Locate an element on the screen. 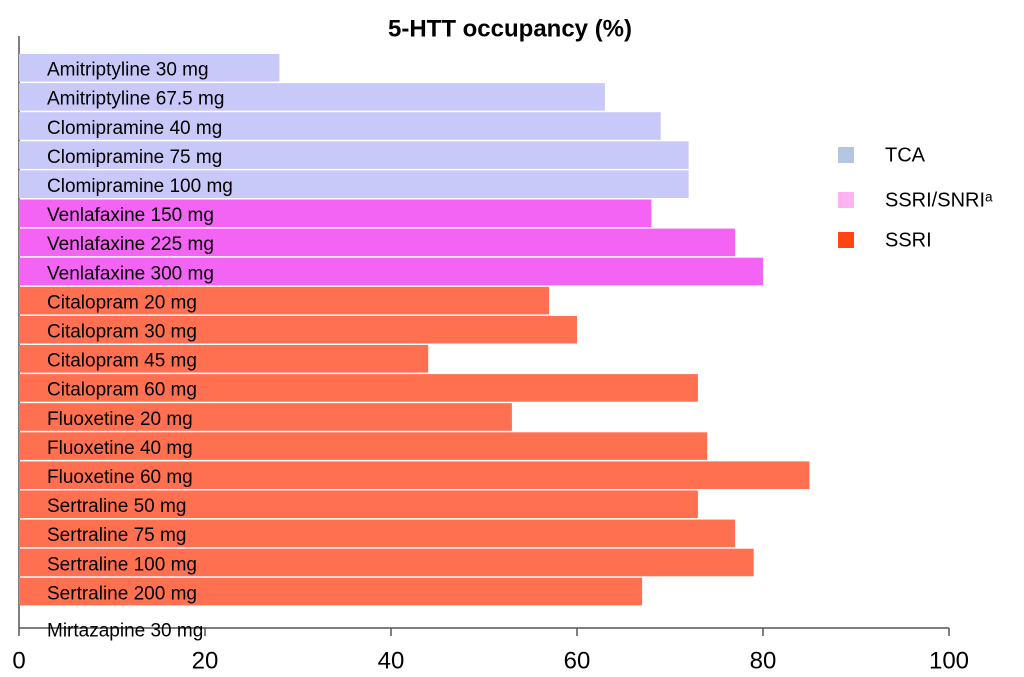  x-tick-label: 60 is located at coordinates (577, 660).